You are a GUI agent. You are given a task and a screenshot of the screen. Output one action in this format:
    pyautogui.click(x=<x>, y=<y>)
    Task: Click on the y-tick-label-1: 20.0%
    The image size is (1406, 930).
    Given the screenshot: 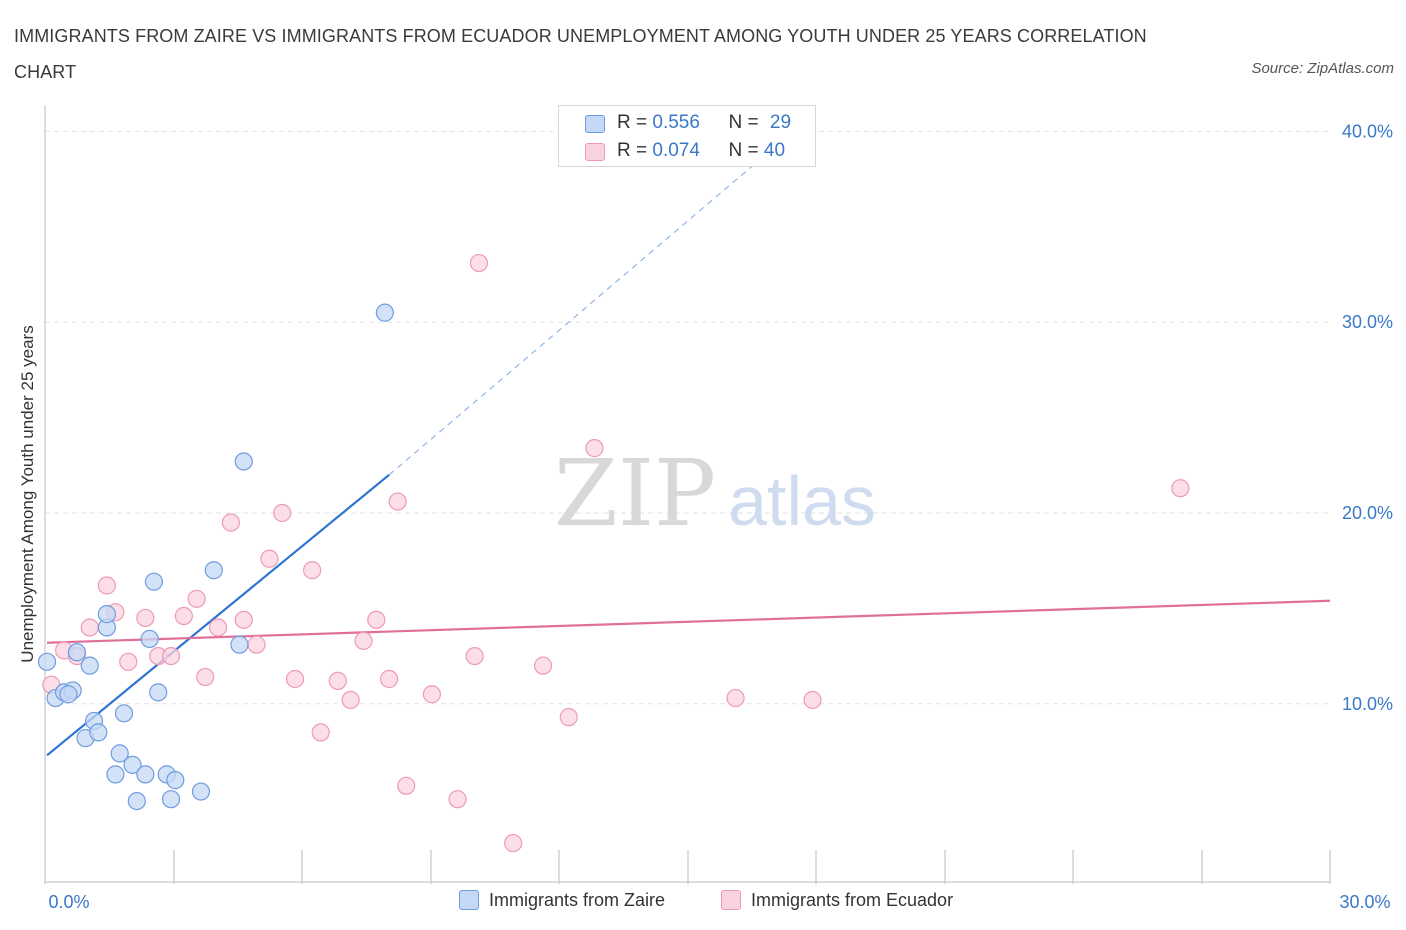 What is the action you would take?
    pyautogui.click(x=1367, y=513)
    